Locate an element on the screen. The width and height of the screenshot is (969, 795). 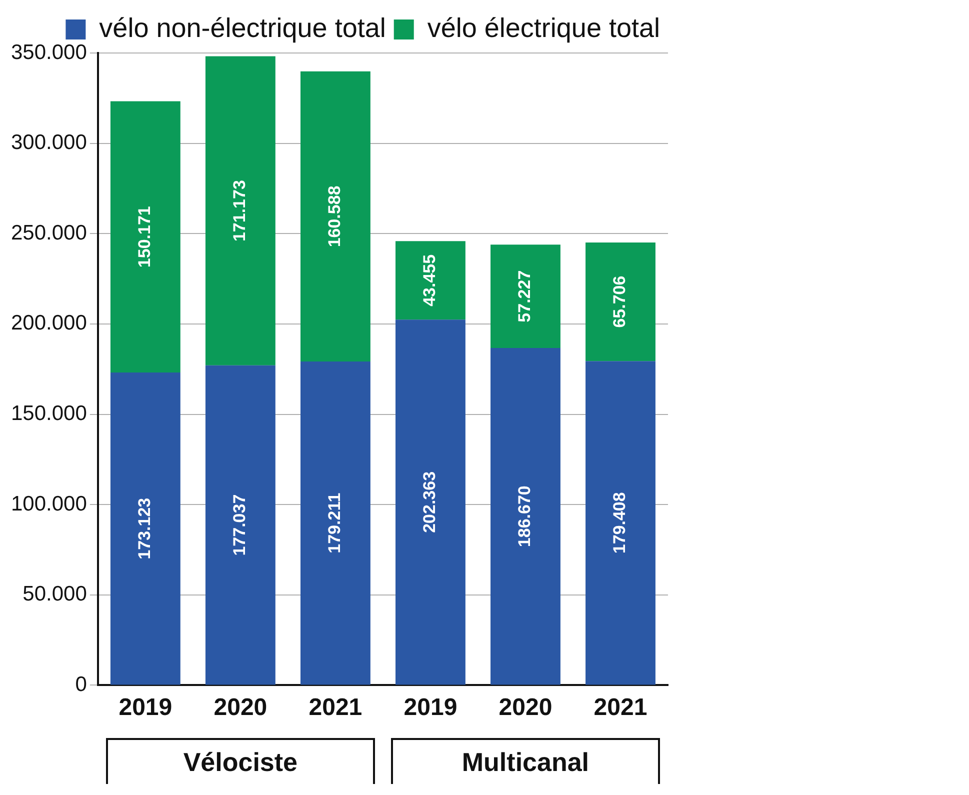
data-label: 179.408 is located at coordinates (620, 523).